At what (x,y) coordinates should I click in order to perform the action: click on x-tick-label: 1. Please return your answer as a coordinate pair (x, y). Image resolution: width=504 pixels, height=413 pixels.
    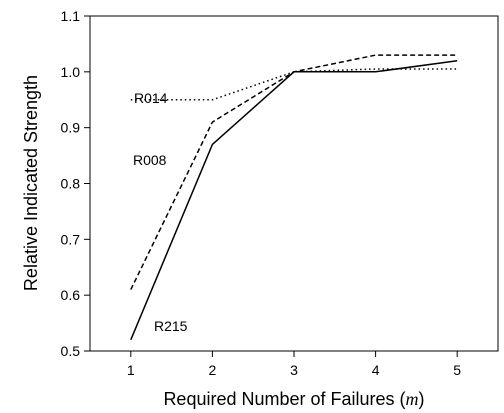
    Looking at the image, I should click on (131, 370).